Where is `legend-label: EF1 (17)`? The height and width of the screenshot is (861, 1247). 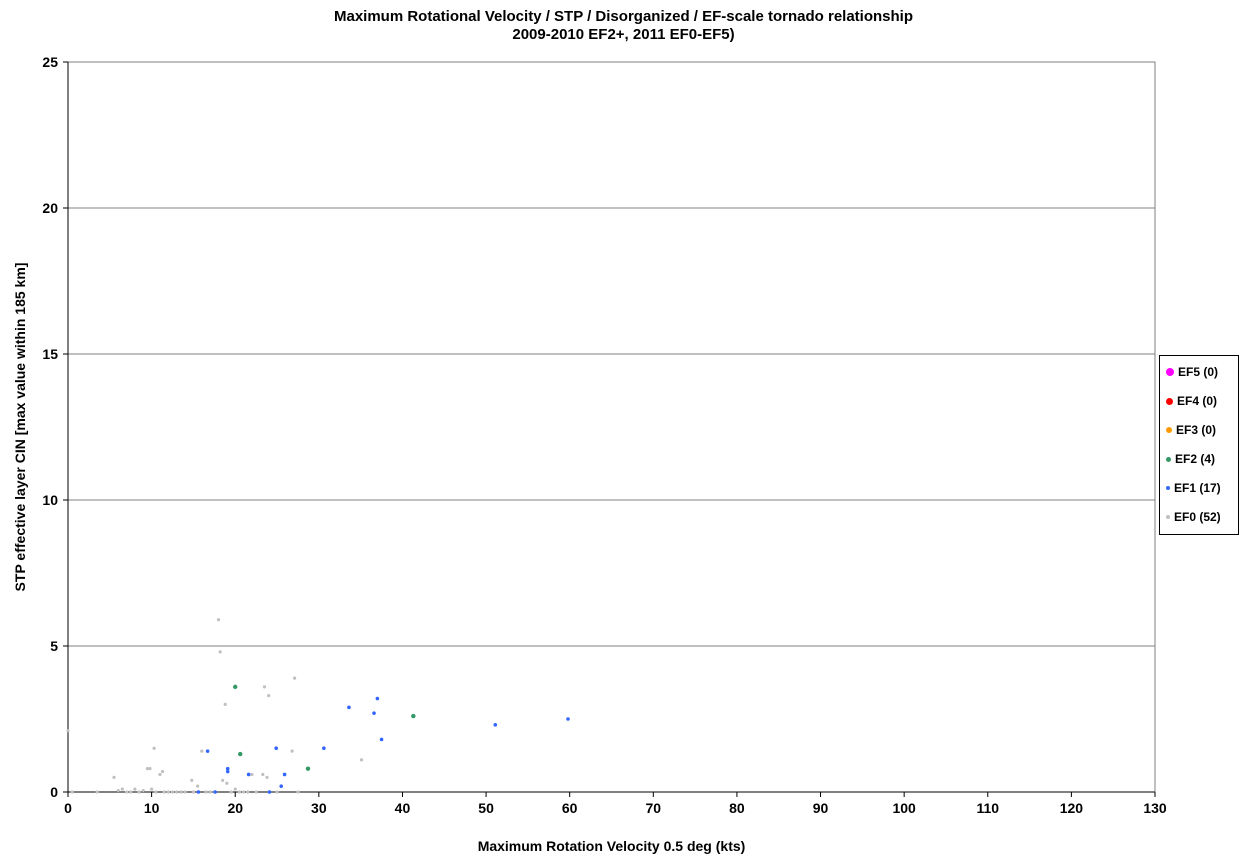 legend-label: EF1 (17) is located at coordinates (1197, 488).